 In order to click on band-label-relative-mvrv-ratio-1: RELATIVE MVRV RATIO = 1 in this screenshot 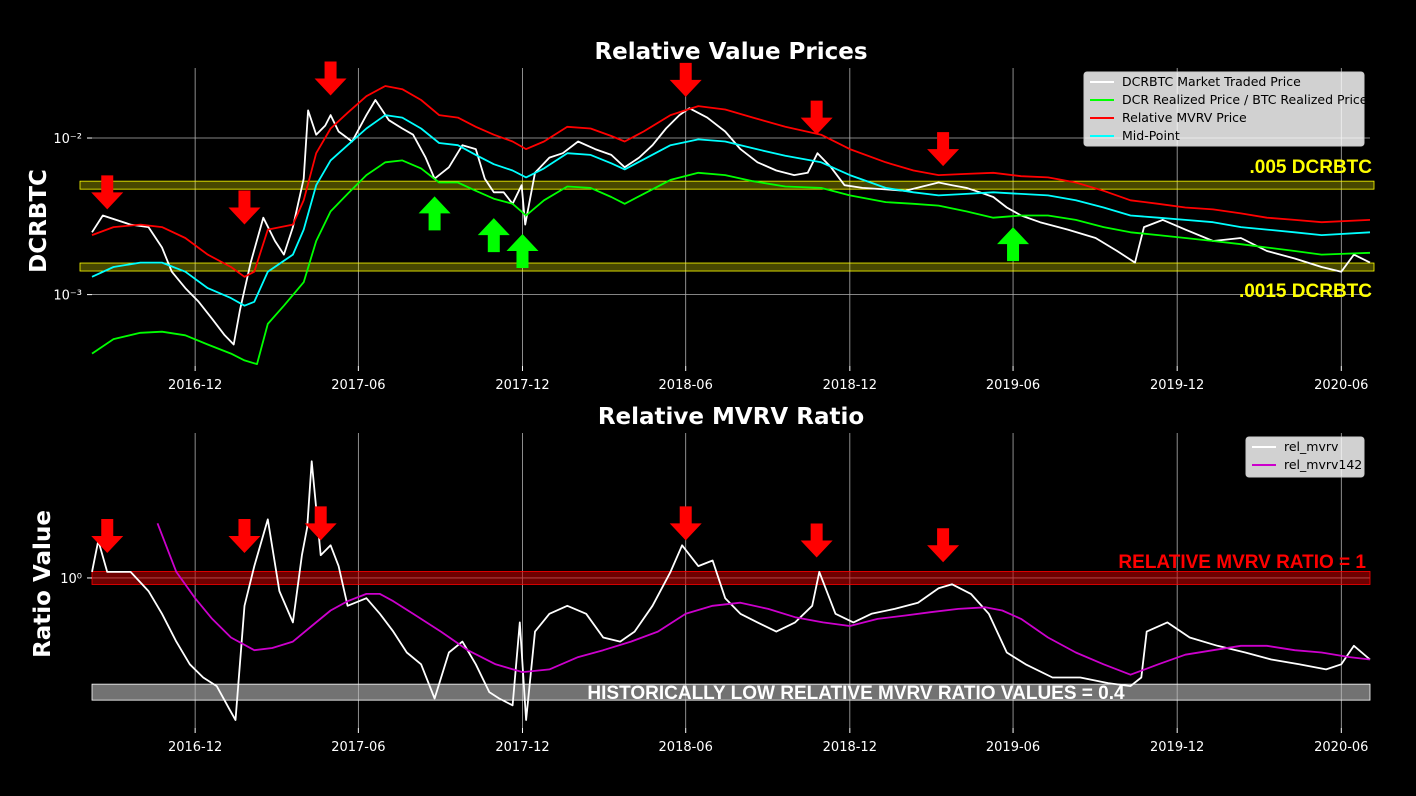, I will do `click(1242, 562)`.